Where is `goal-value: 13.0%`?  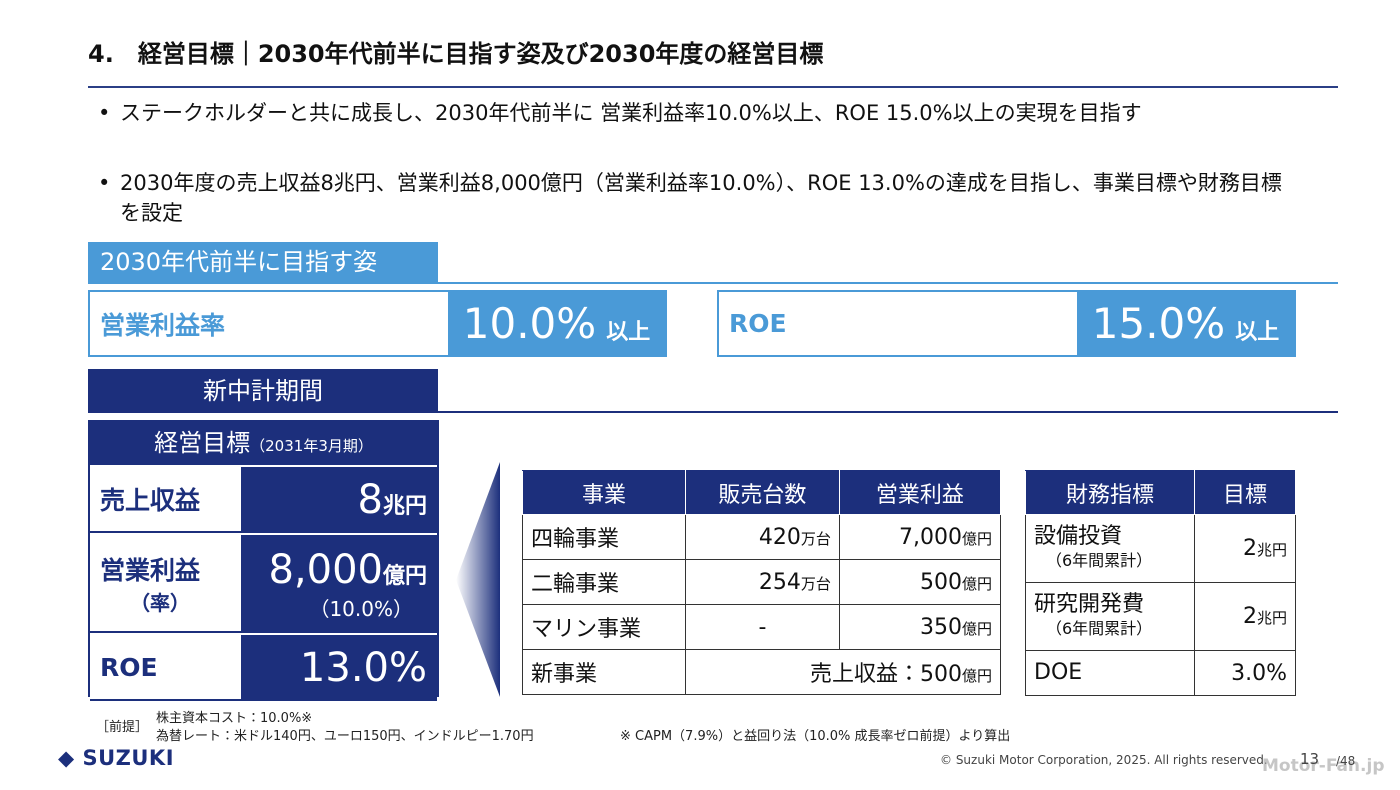 goal-value: 13.0% is located at coordinates (339, 668).